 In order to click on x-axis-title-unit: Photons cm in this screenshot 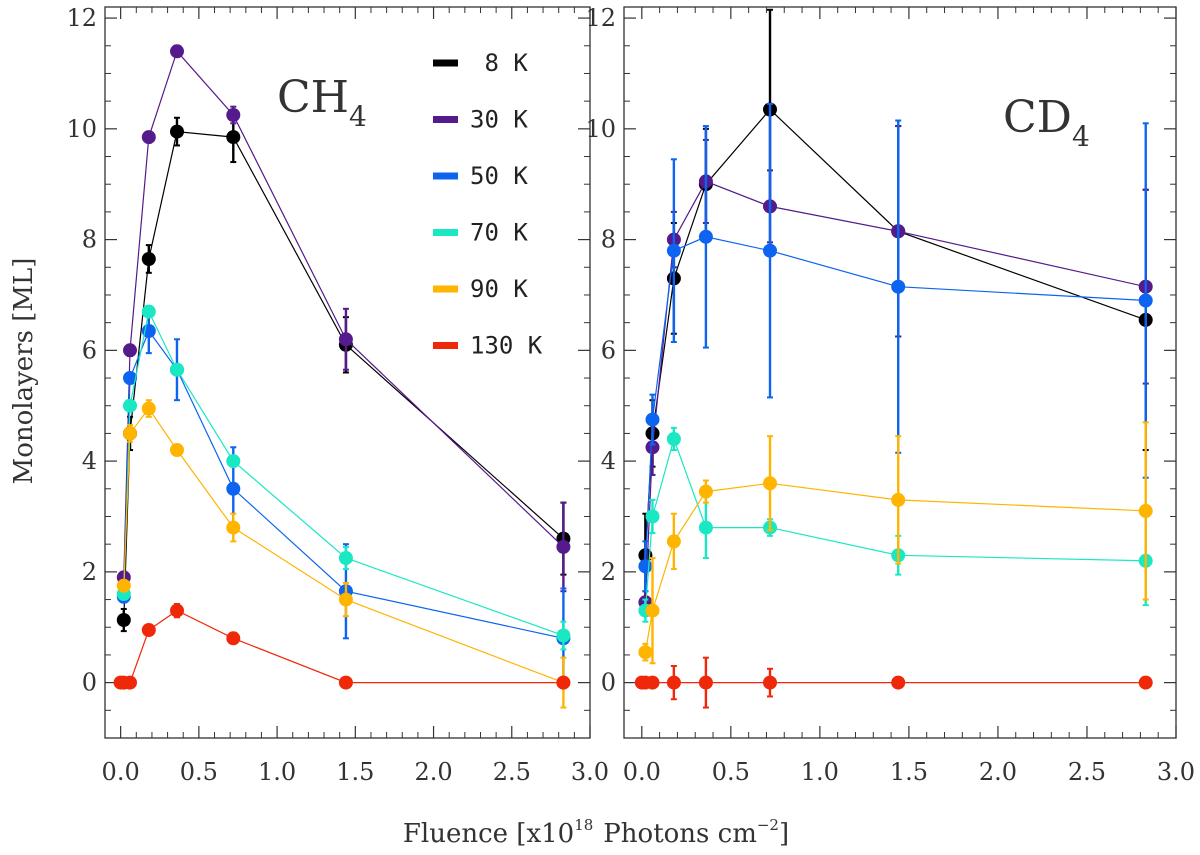, I will do `click(680, 834)`.